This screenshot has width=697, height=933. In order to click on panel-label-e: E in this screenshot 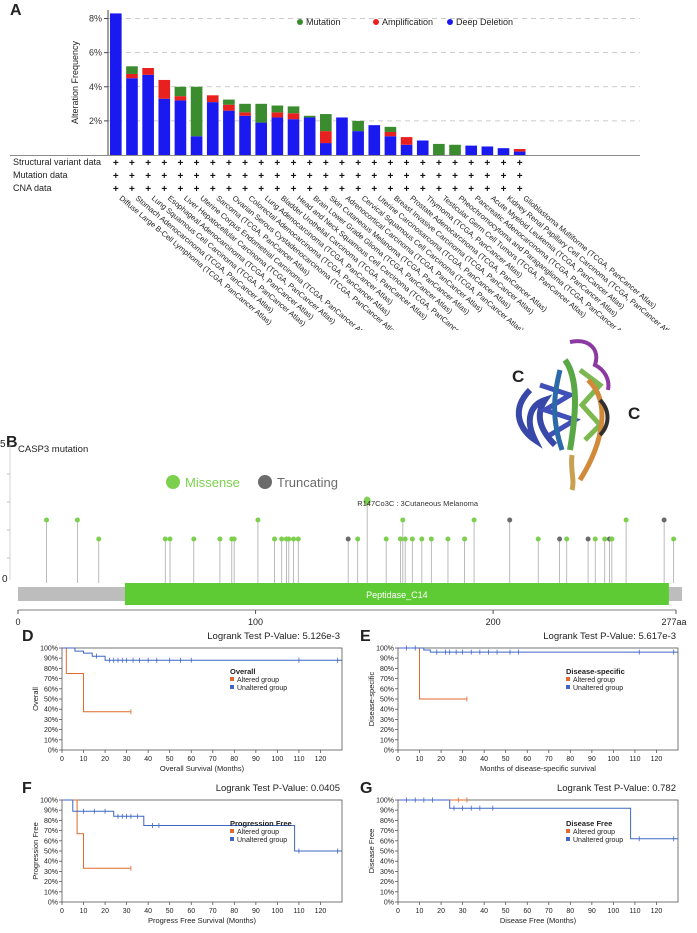, I will do `click(365, 636)`.